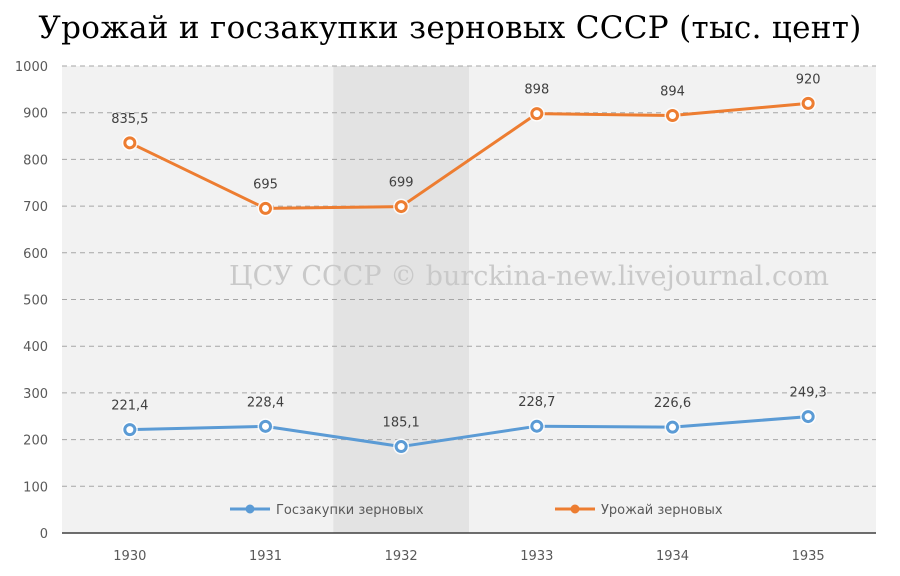 The image size is (900, 576). I want to click on y-tick-label: 600, so click(35, 254).